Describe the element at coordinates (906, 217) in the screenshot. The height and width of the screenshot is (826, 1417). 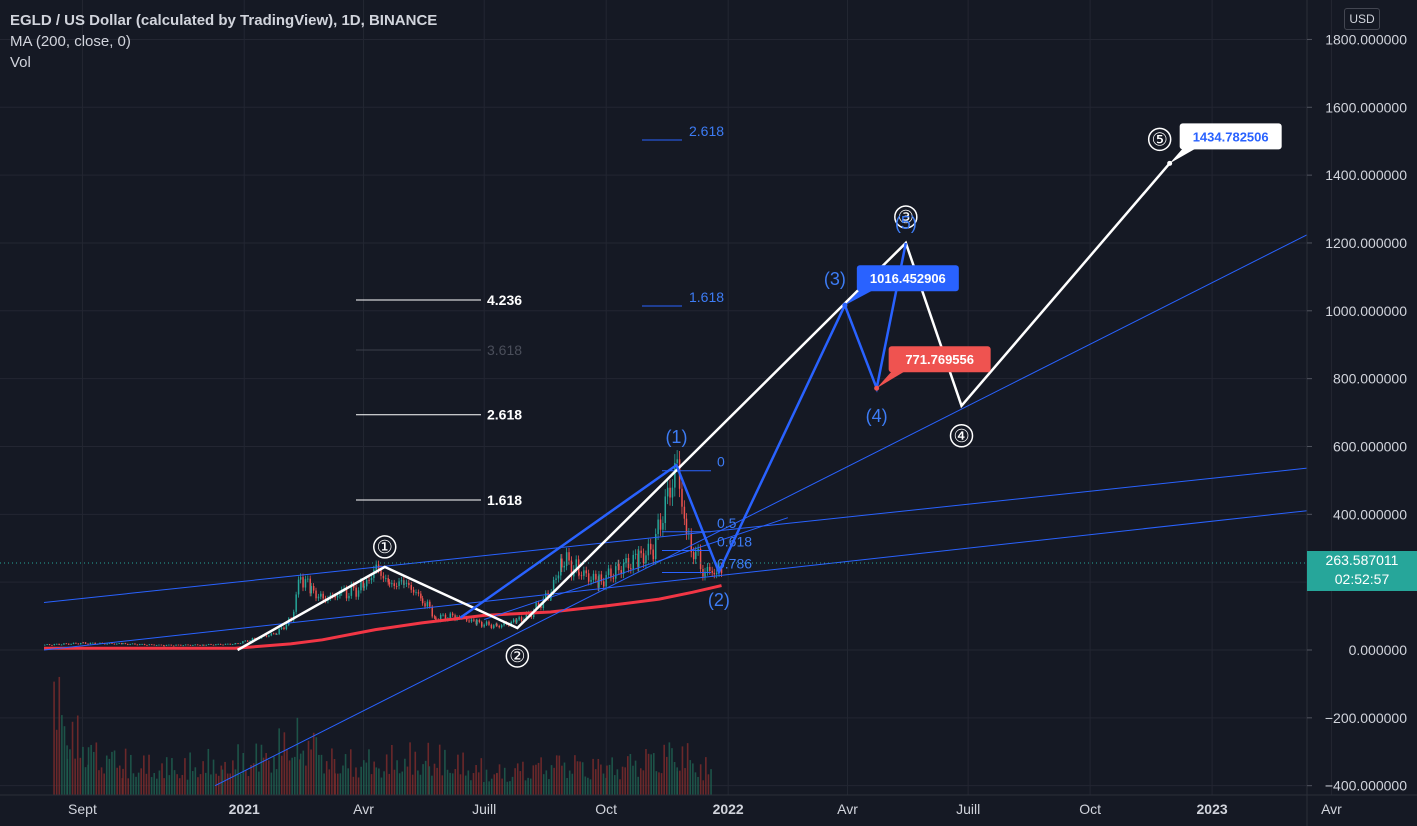
I see `wave-label-circle` at that location.